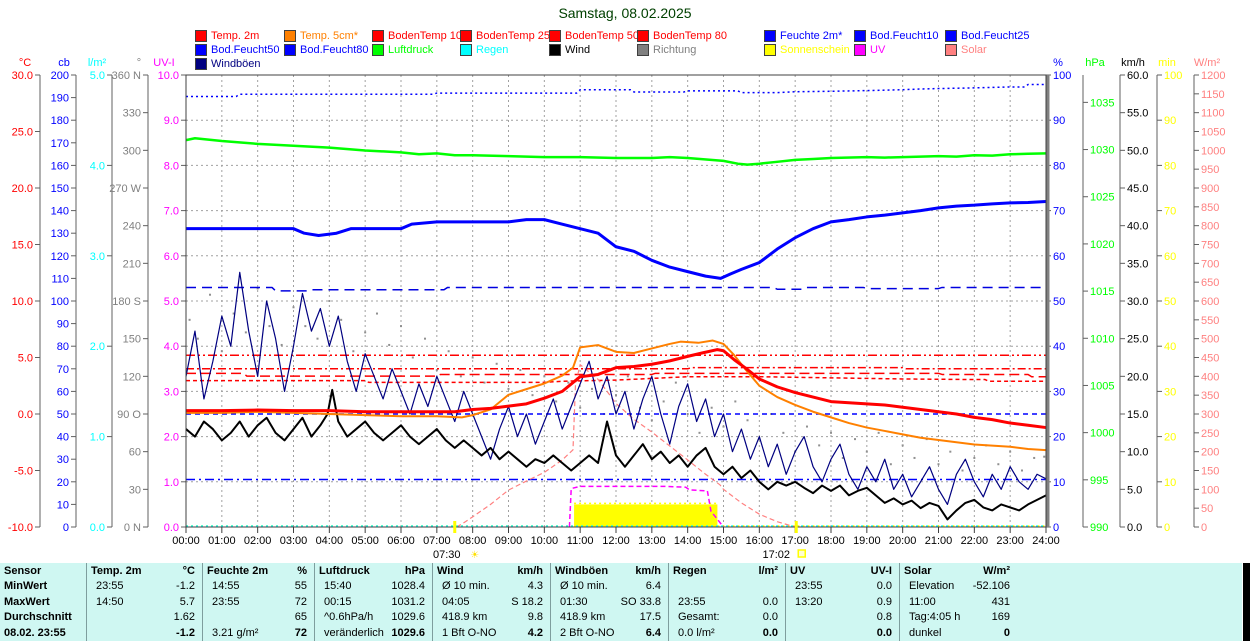 This screenshot has width=1250, height=641. Describe the element at coordinates (995, 36) in the screenshot. I see `legend-label: Bod.Feucht25` at that location.